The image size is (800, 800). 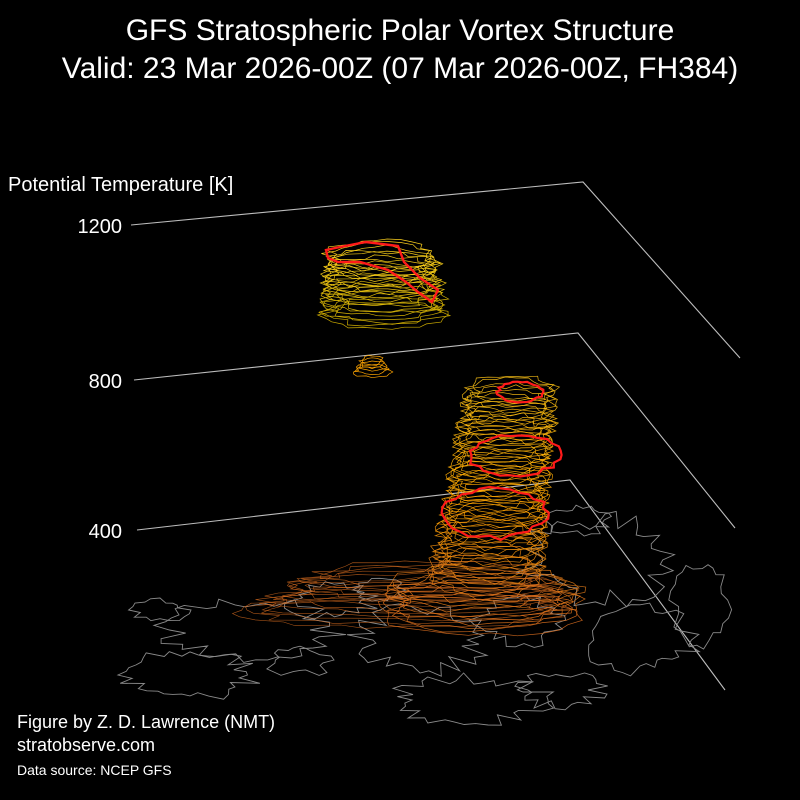 What do you see at coordinates (105, 532) in the screenshot?
I see `z-tick-400: 400` at bounding box center [105, 532].